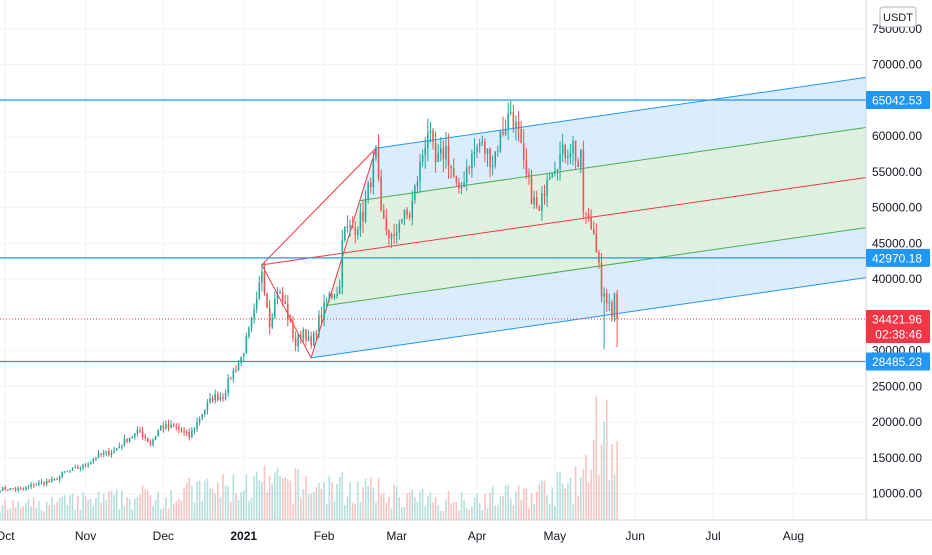  I want to click on pitchfork-lower-line, so click(589, 318).